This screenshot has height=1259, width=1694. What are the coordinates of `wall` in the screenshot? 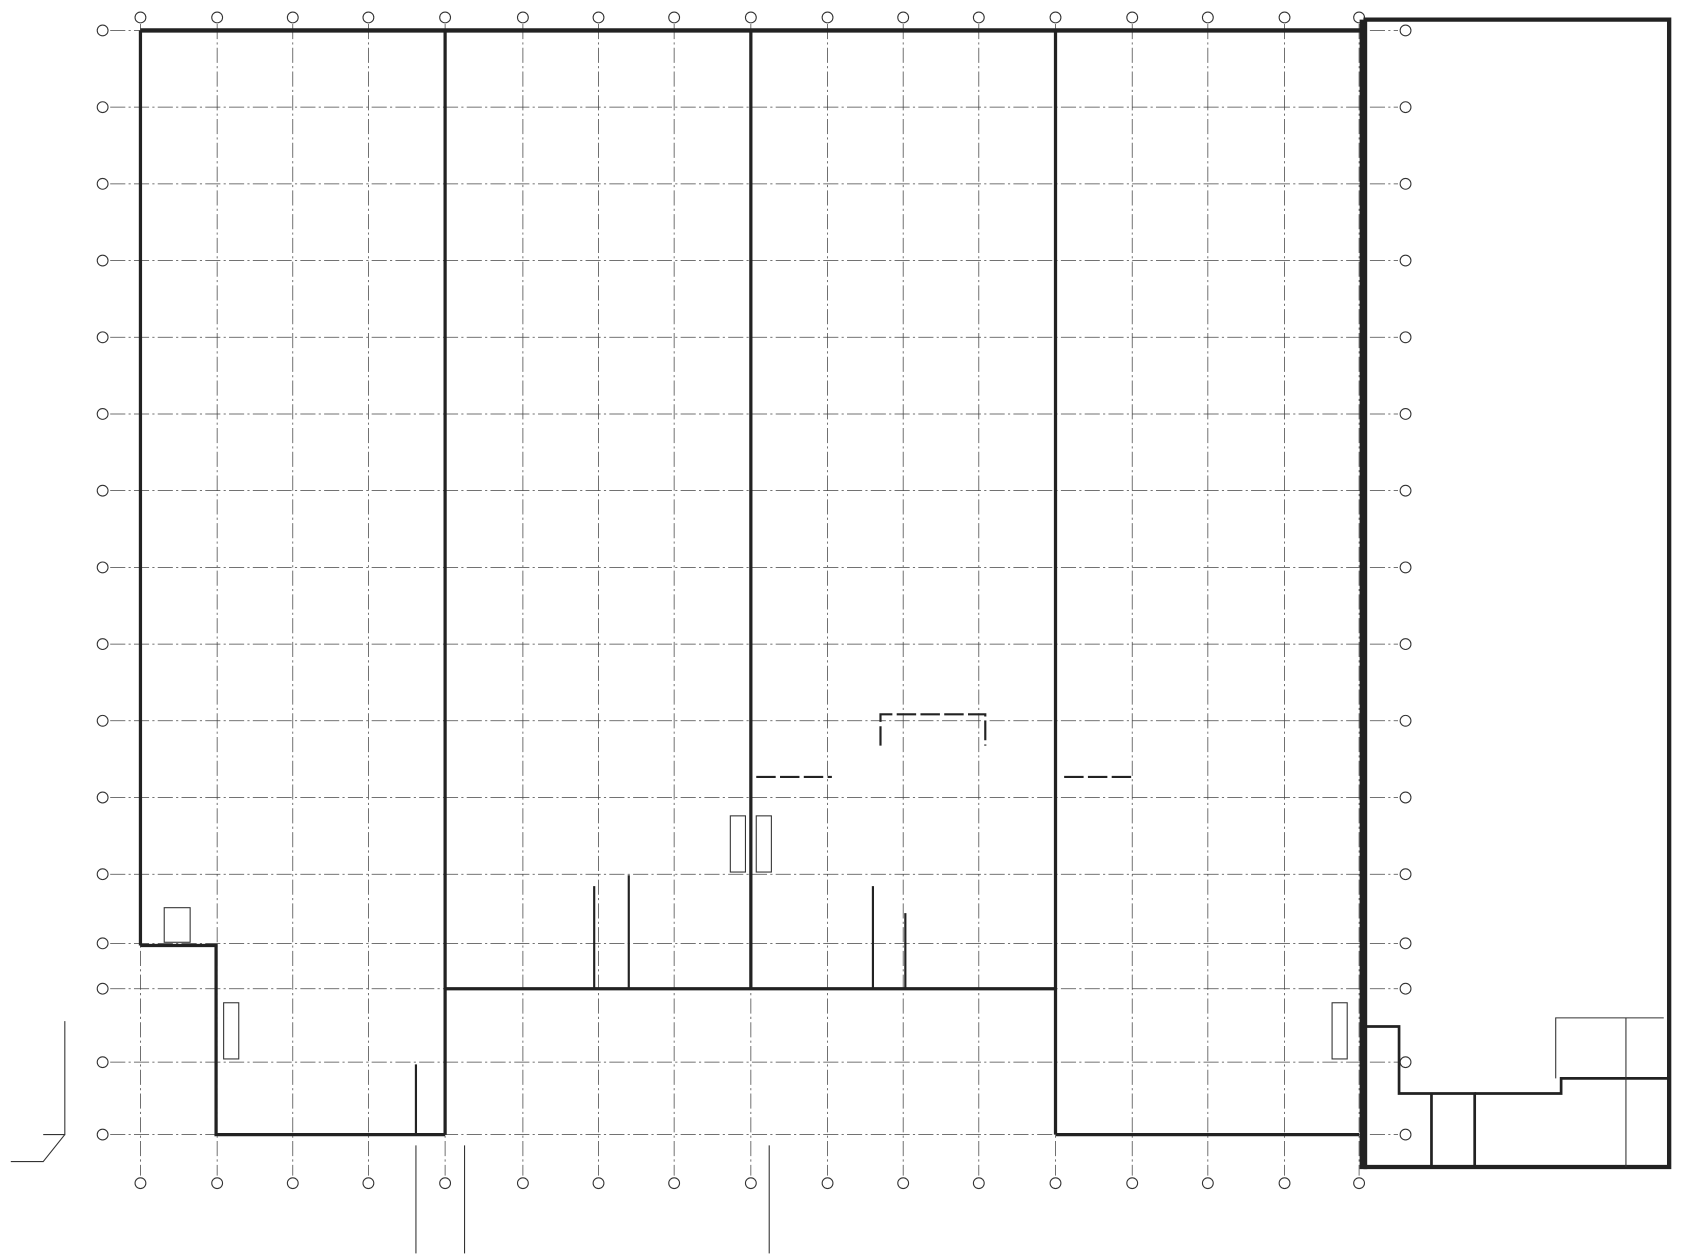 It's located at (293, 1040).